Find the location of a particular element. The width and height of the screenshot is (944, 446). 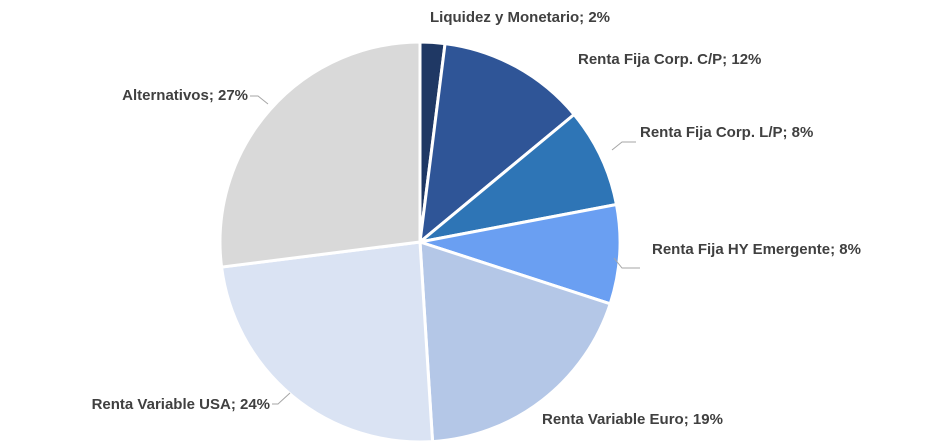

data-label: Renta Fija Corp. C/P; 12% is located at coordinates (669, 59).